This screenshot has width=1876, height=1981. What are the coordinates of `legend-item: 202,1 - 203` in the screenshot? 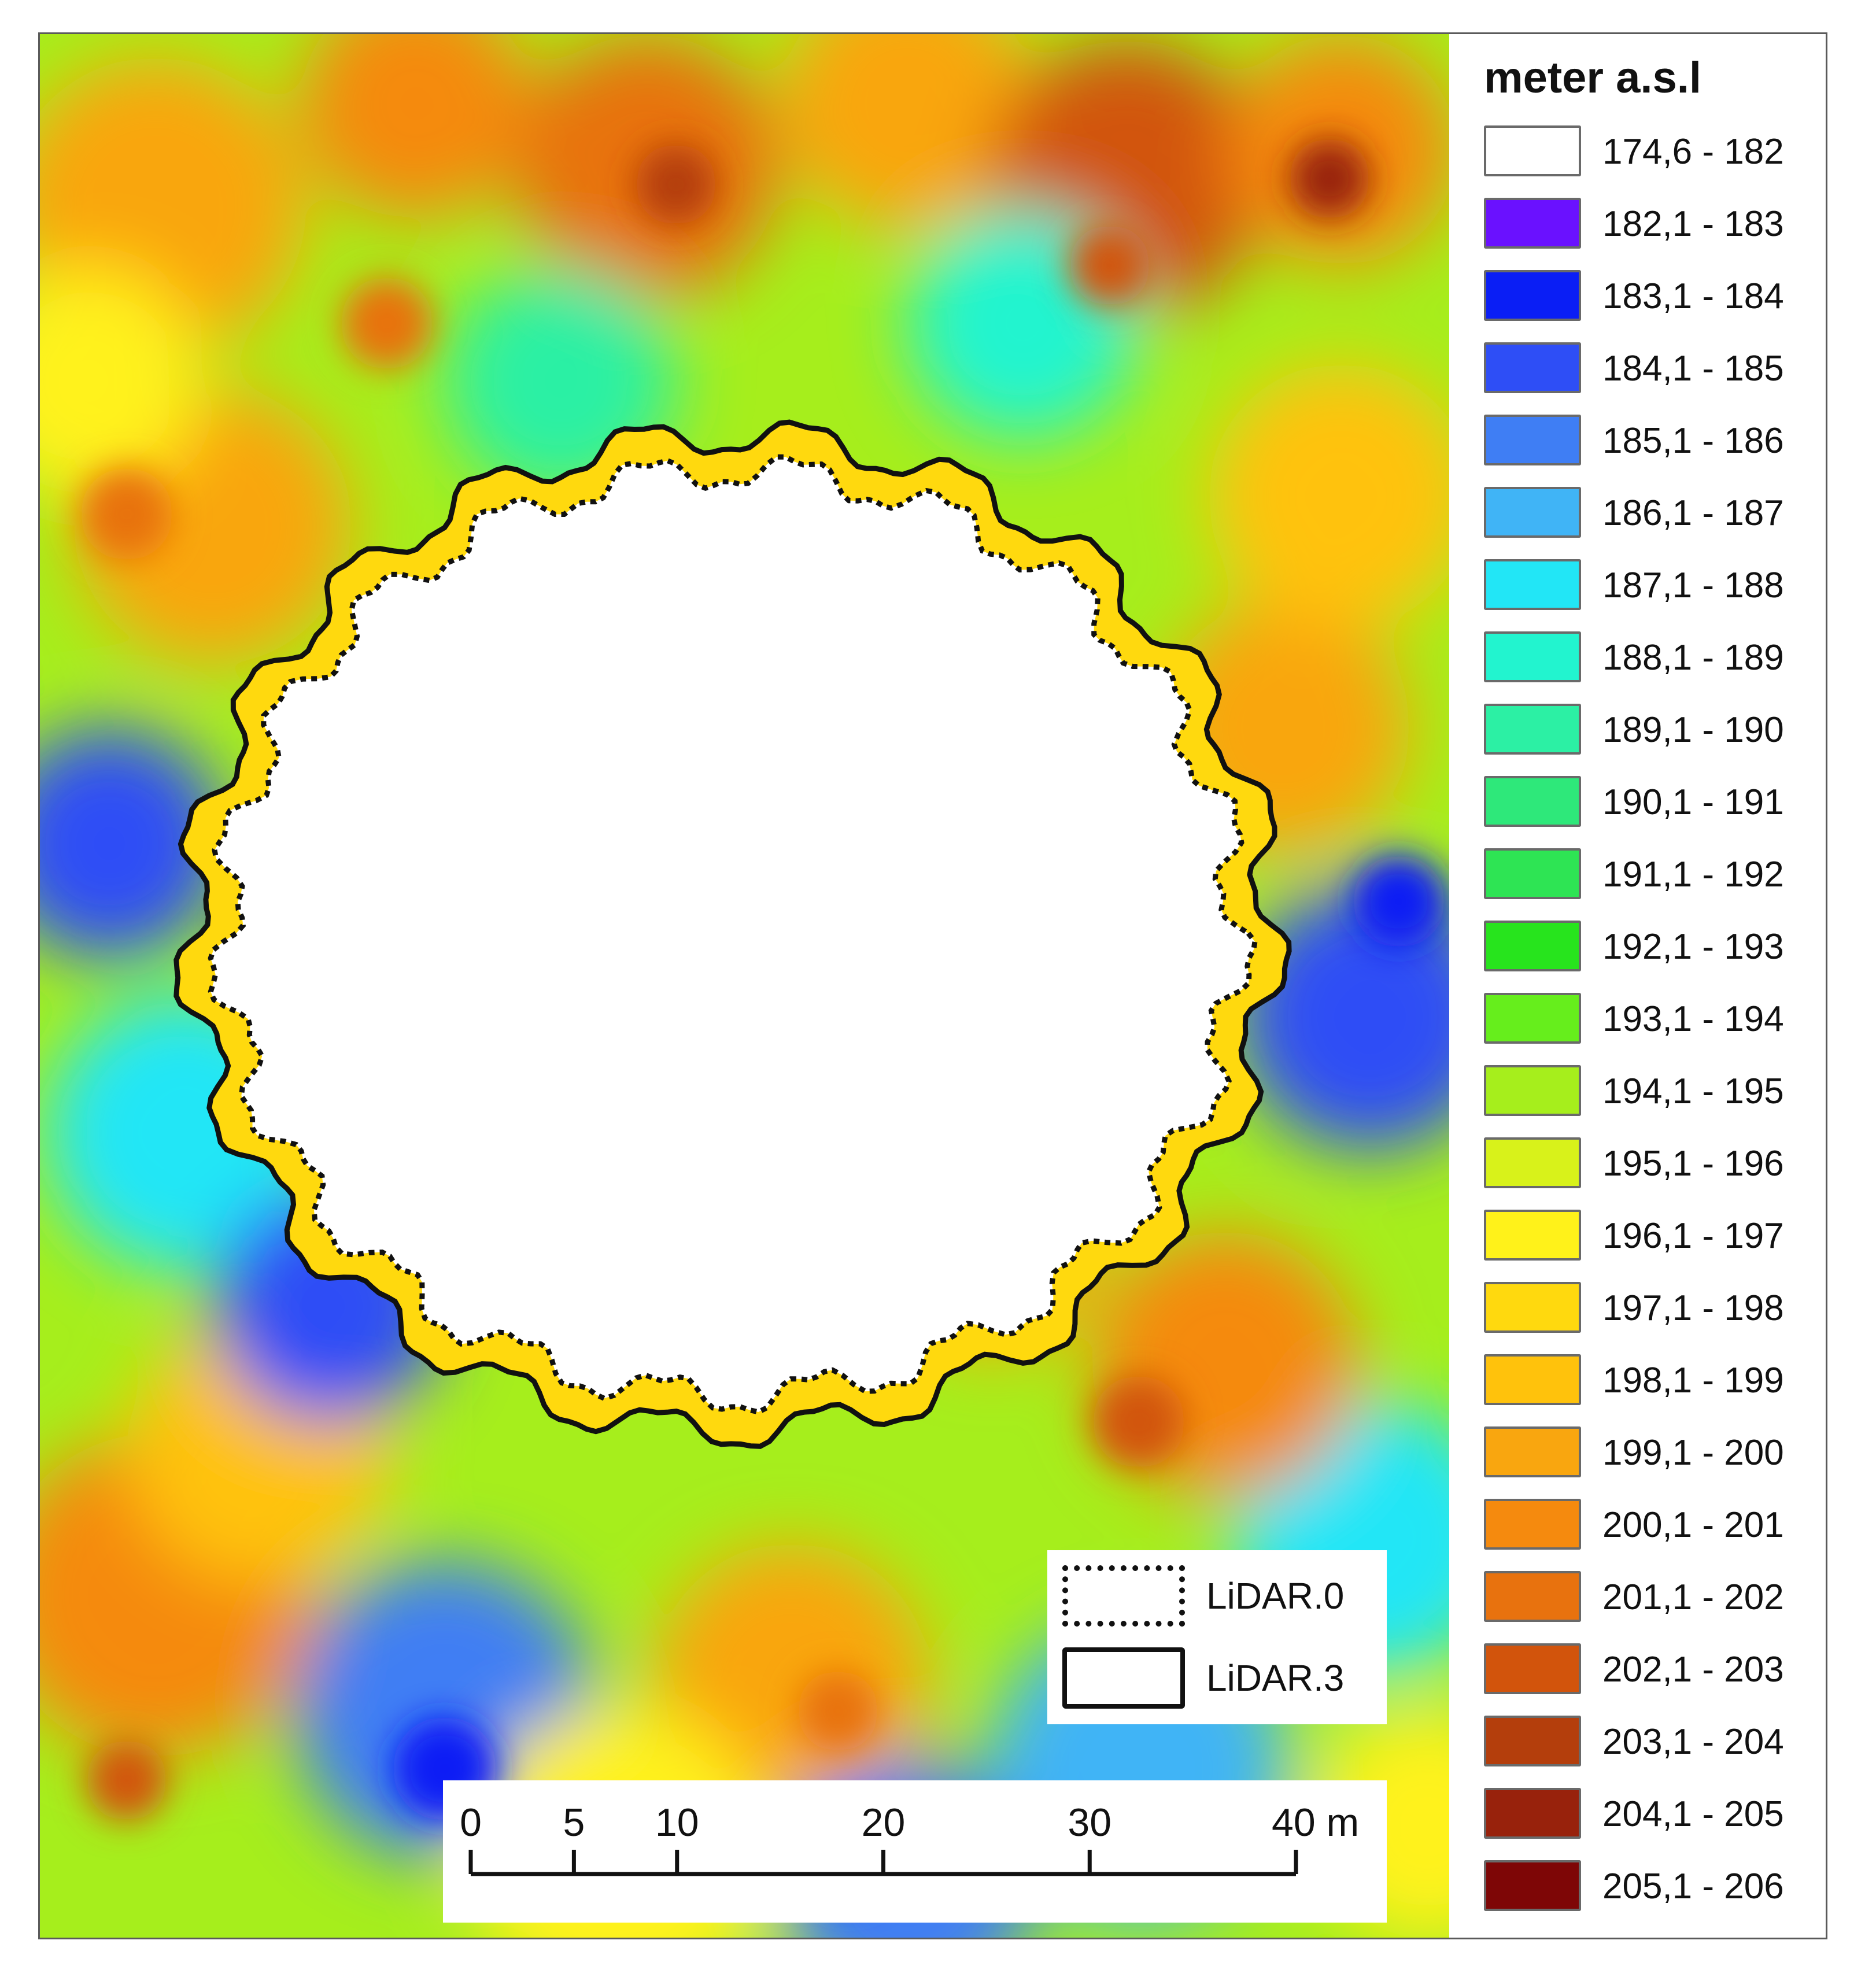 It's located at (1646, 1670).